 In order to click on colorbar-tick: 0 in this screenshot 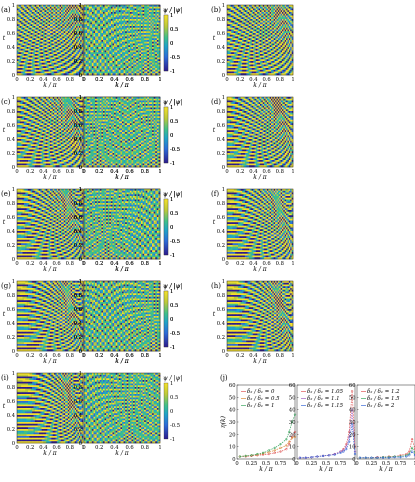, I will do `click(171, 228)`.